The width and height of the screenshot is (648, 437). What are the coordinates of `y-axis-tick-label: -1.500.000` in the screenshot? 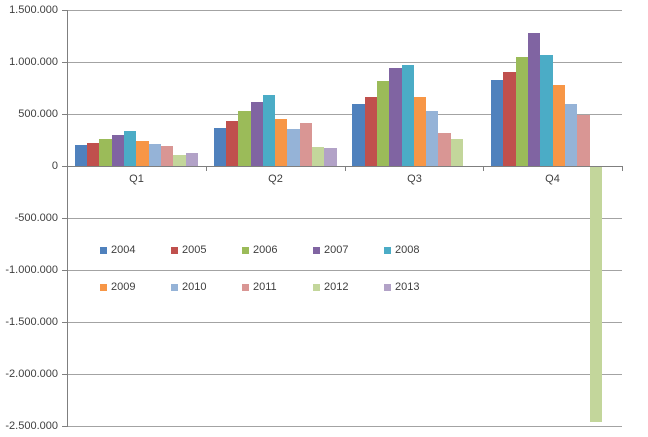 It's located at (31, 322).